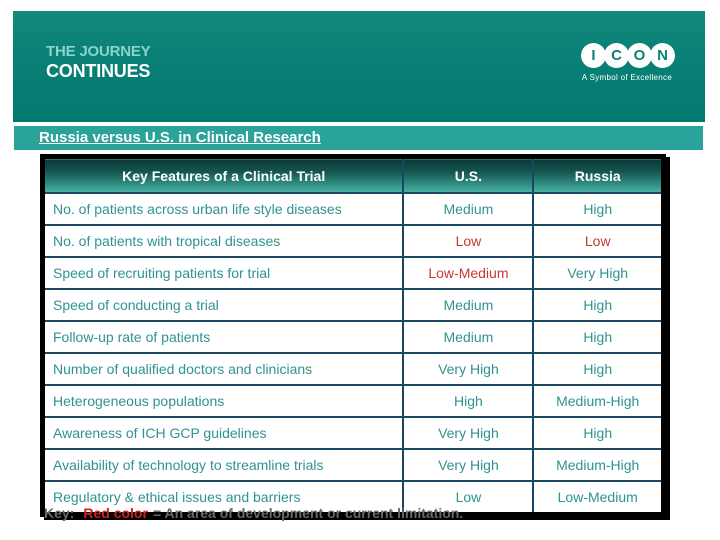  What do you see at coordinates (115, 513) in the screenshot?
I see `key-highlight: Red color` at bounding box center [115, 513].